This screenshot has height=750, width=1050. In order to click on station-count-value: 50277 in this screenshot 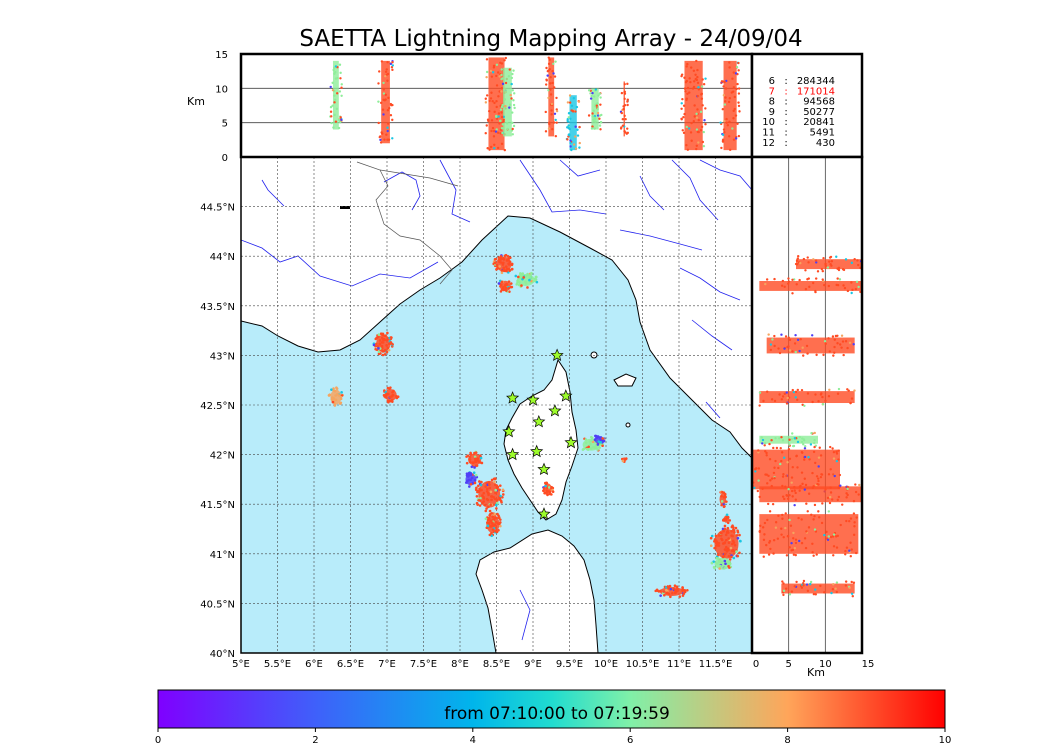, I will do `click(819, 112)`.